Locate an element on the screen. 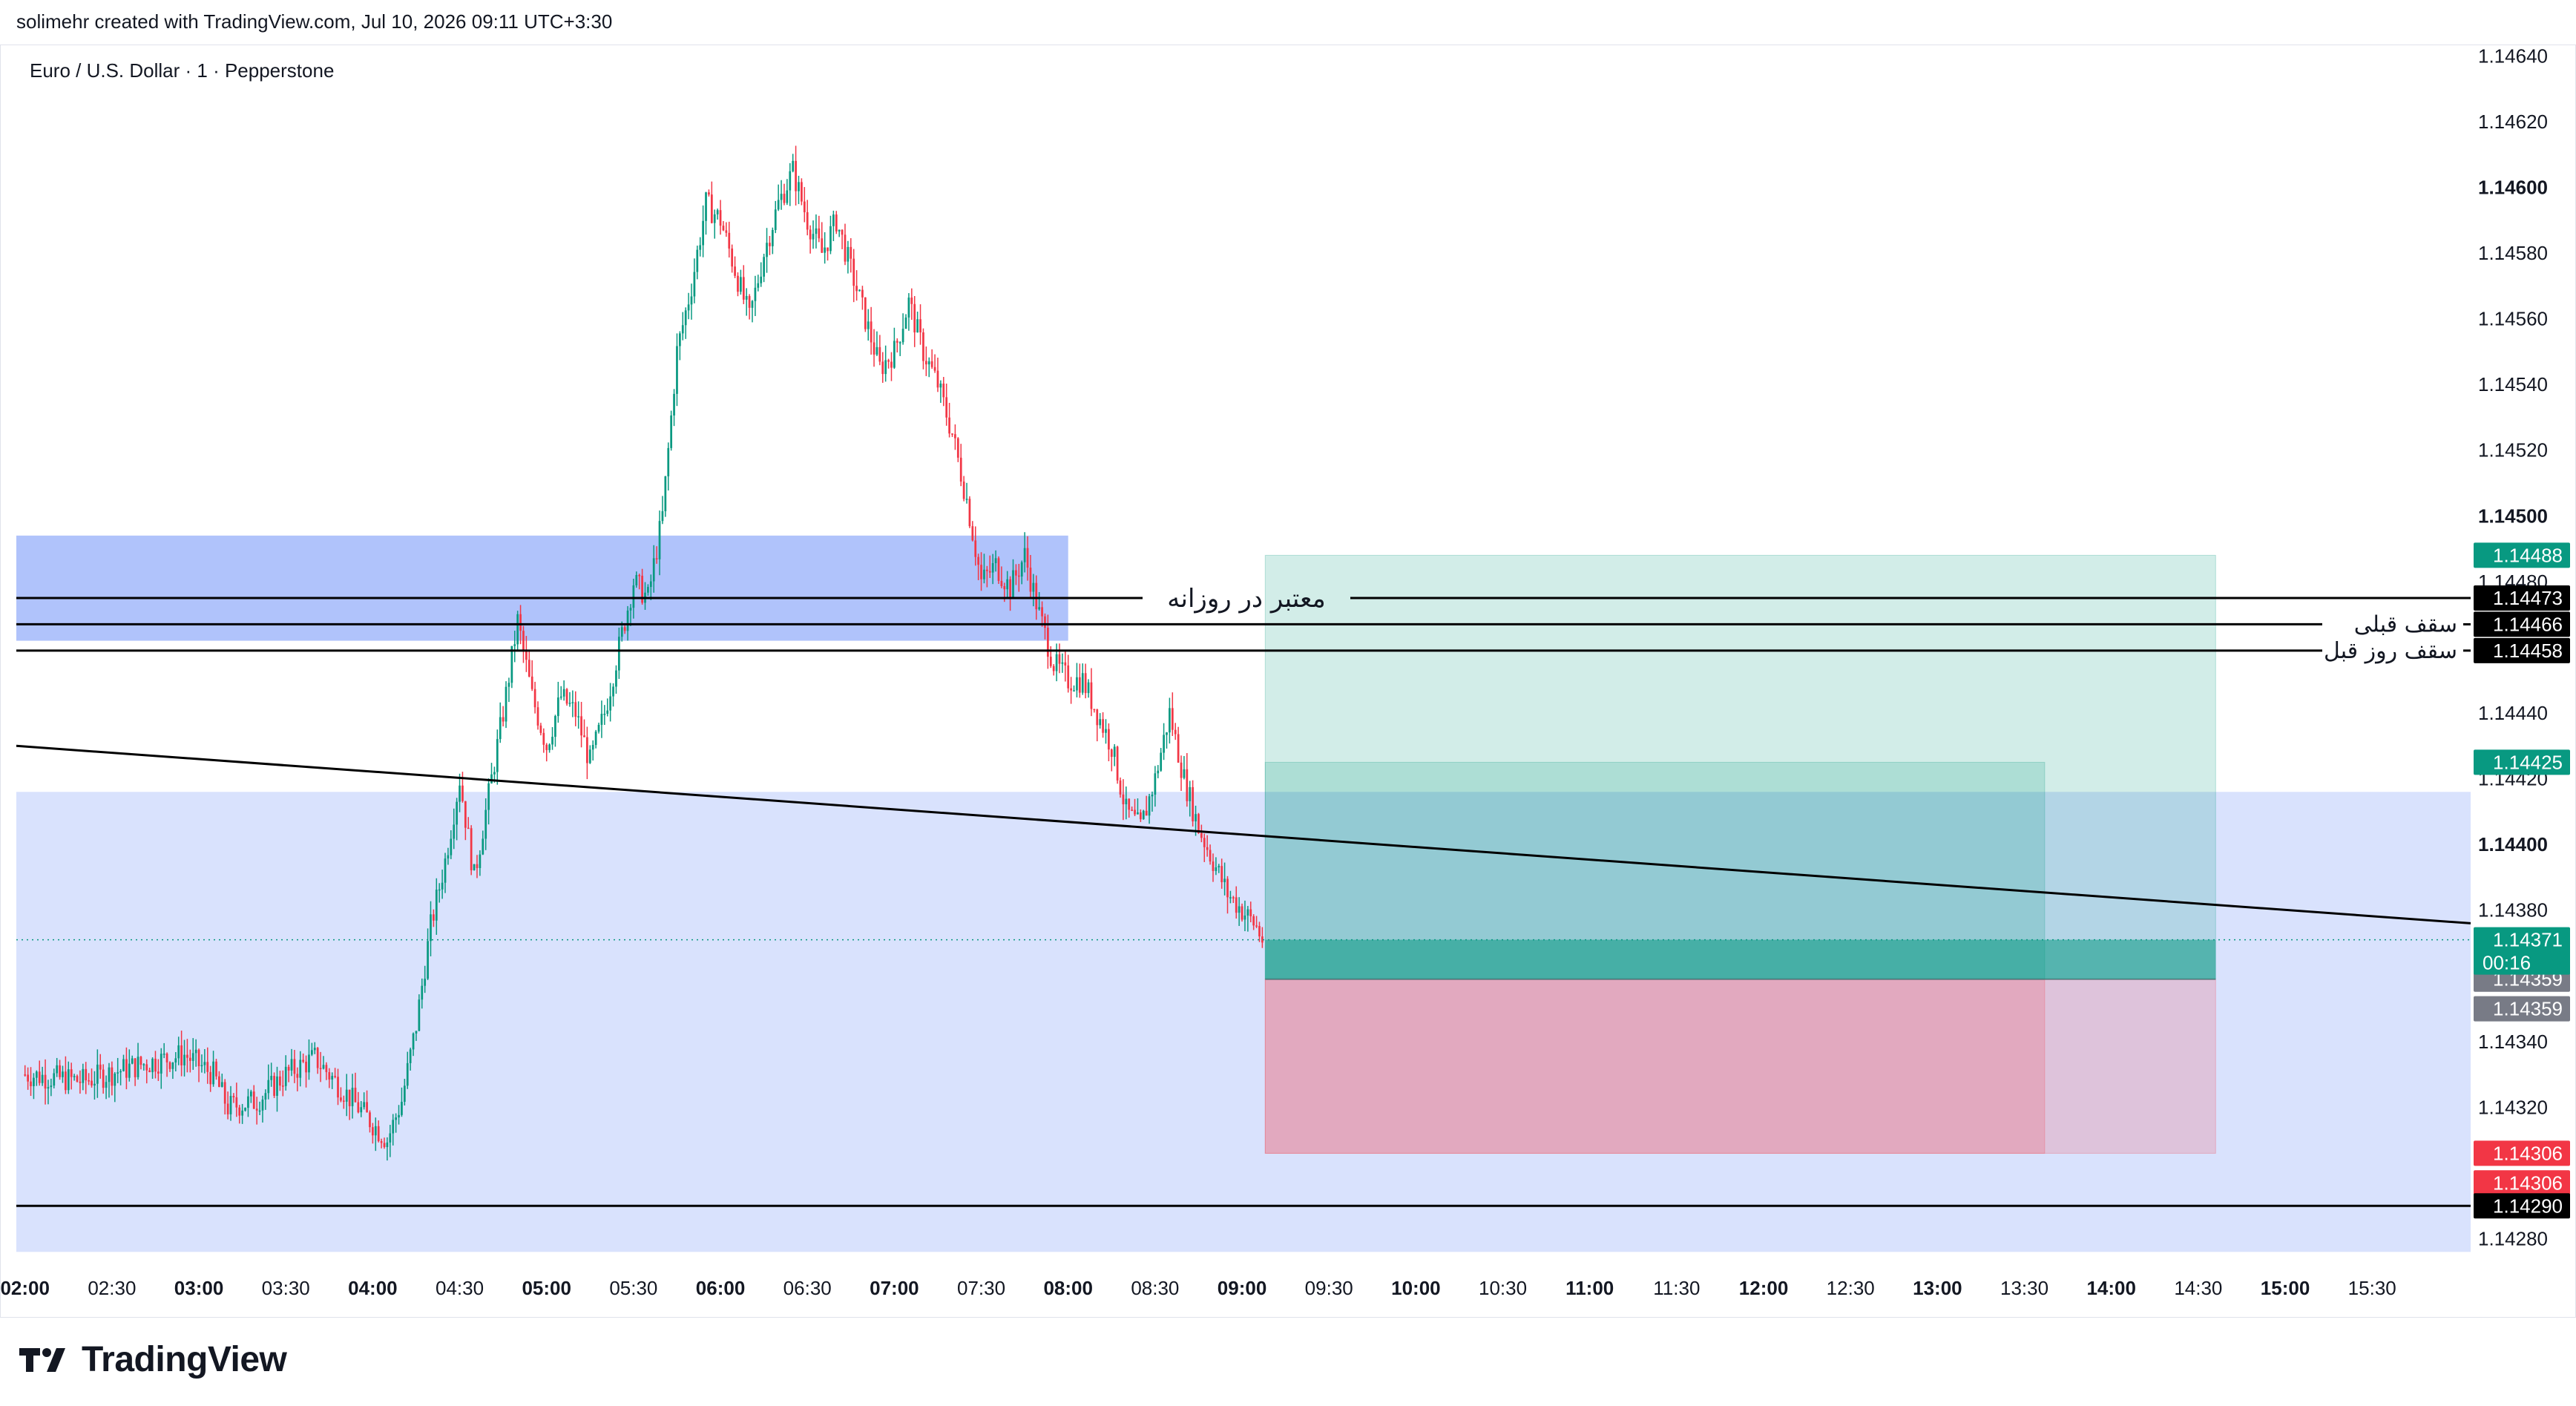  price-badge: 1.14359 is located at coordinates (2522, 1009).